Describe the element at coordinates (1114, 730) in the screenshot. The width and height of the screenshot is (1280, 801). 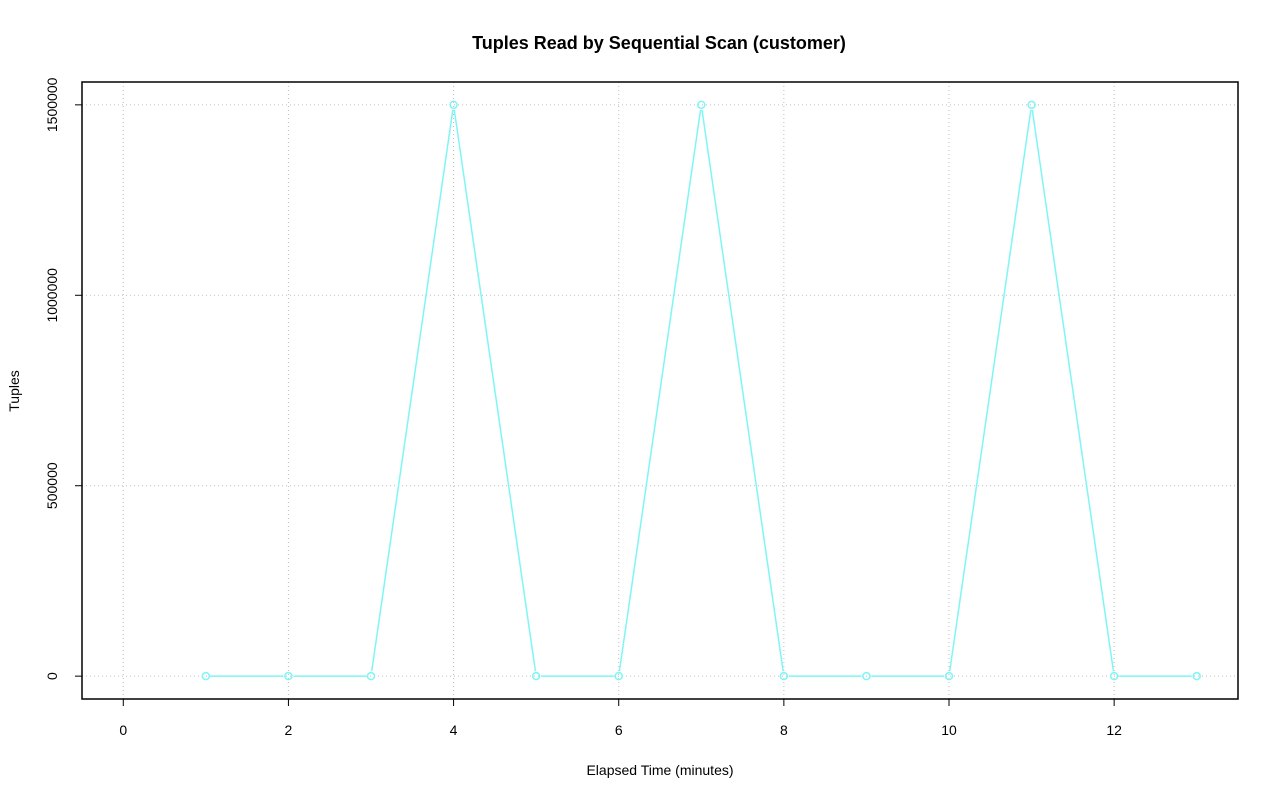
I see `x-tick-label: 12` at that location.